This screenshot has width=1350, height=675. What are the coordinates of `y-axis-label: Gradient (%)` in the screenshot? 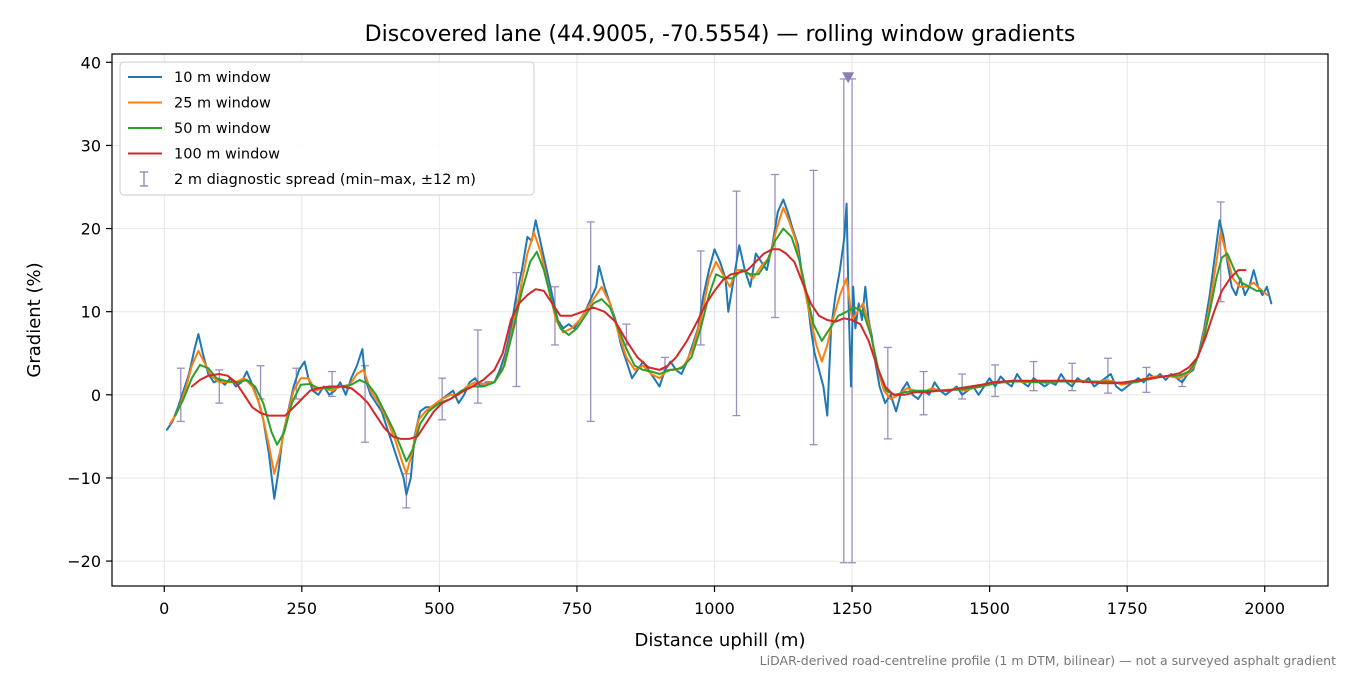 It's located at (34, 319).